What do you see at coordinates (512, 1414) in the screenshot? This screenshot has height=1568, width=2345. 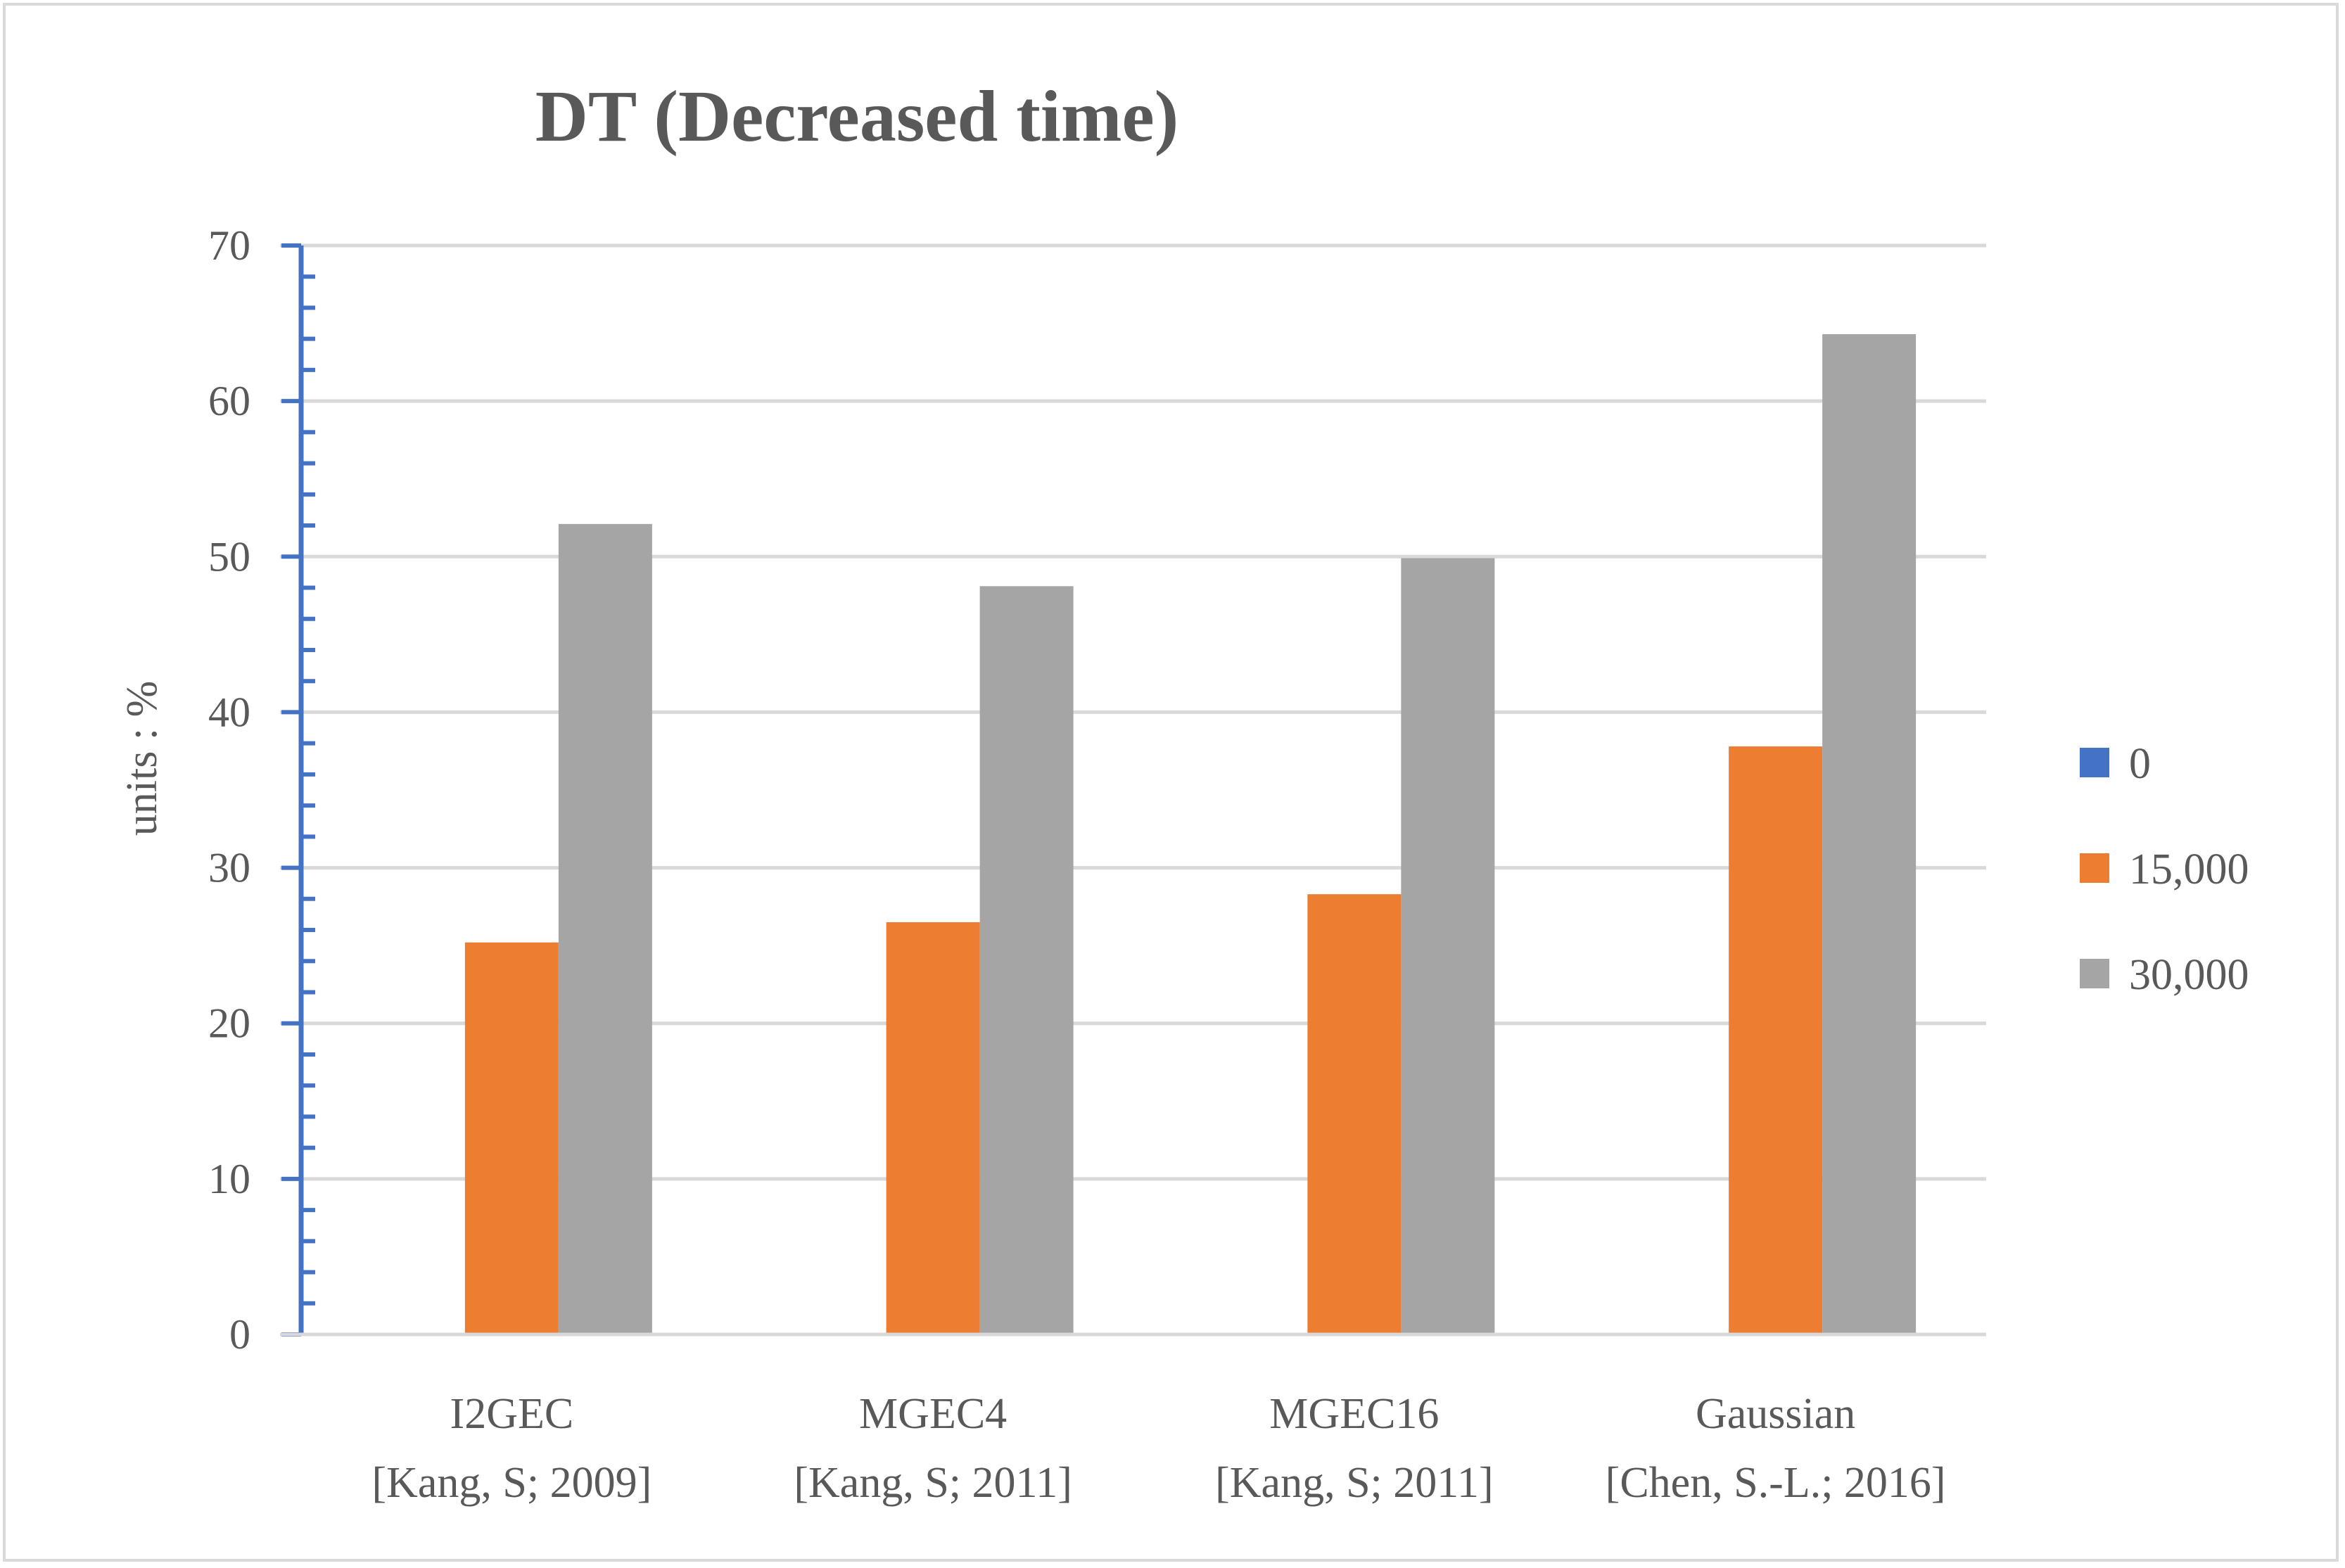 I see `x-tick-label: I2GEC` at bounding box center [512, 1414].